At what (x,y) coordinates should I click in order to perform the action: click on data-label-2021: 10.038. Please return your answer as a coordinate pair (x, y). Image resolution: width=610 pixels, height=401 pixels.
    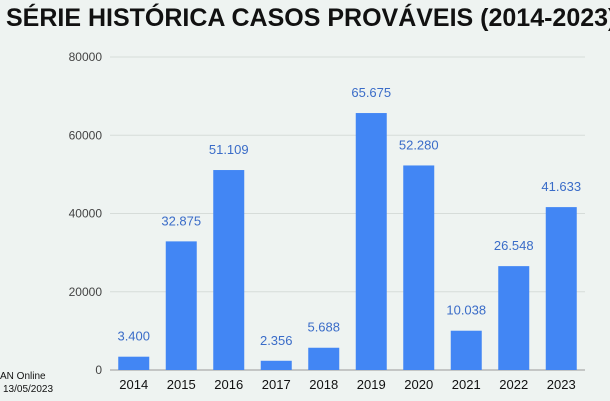
    Looking at the image, I should click on (466, 310).